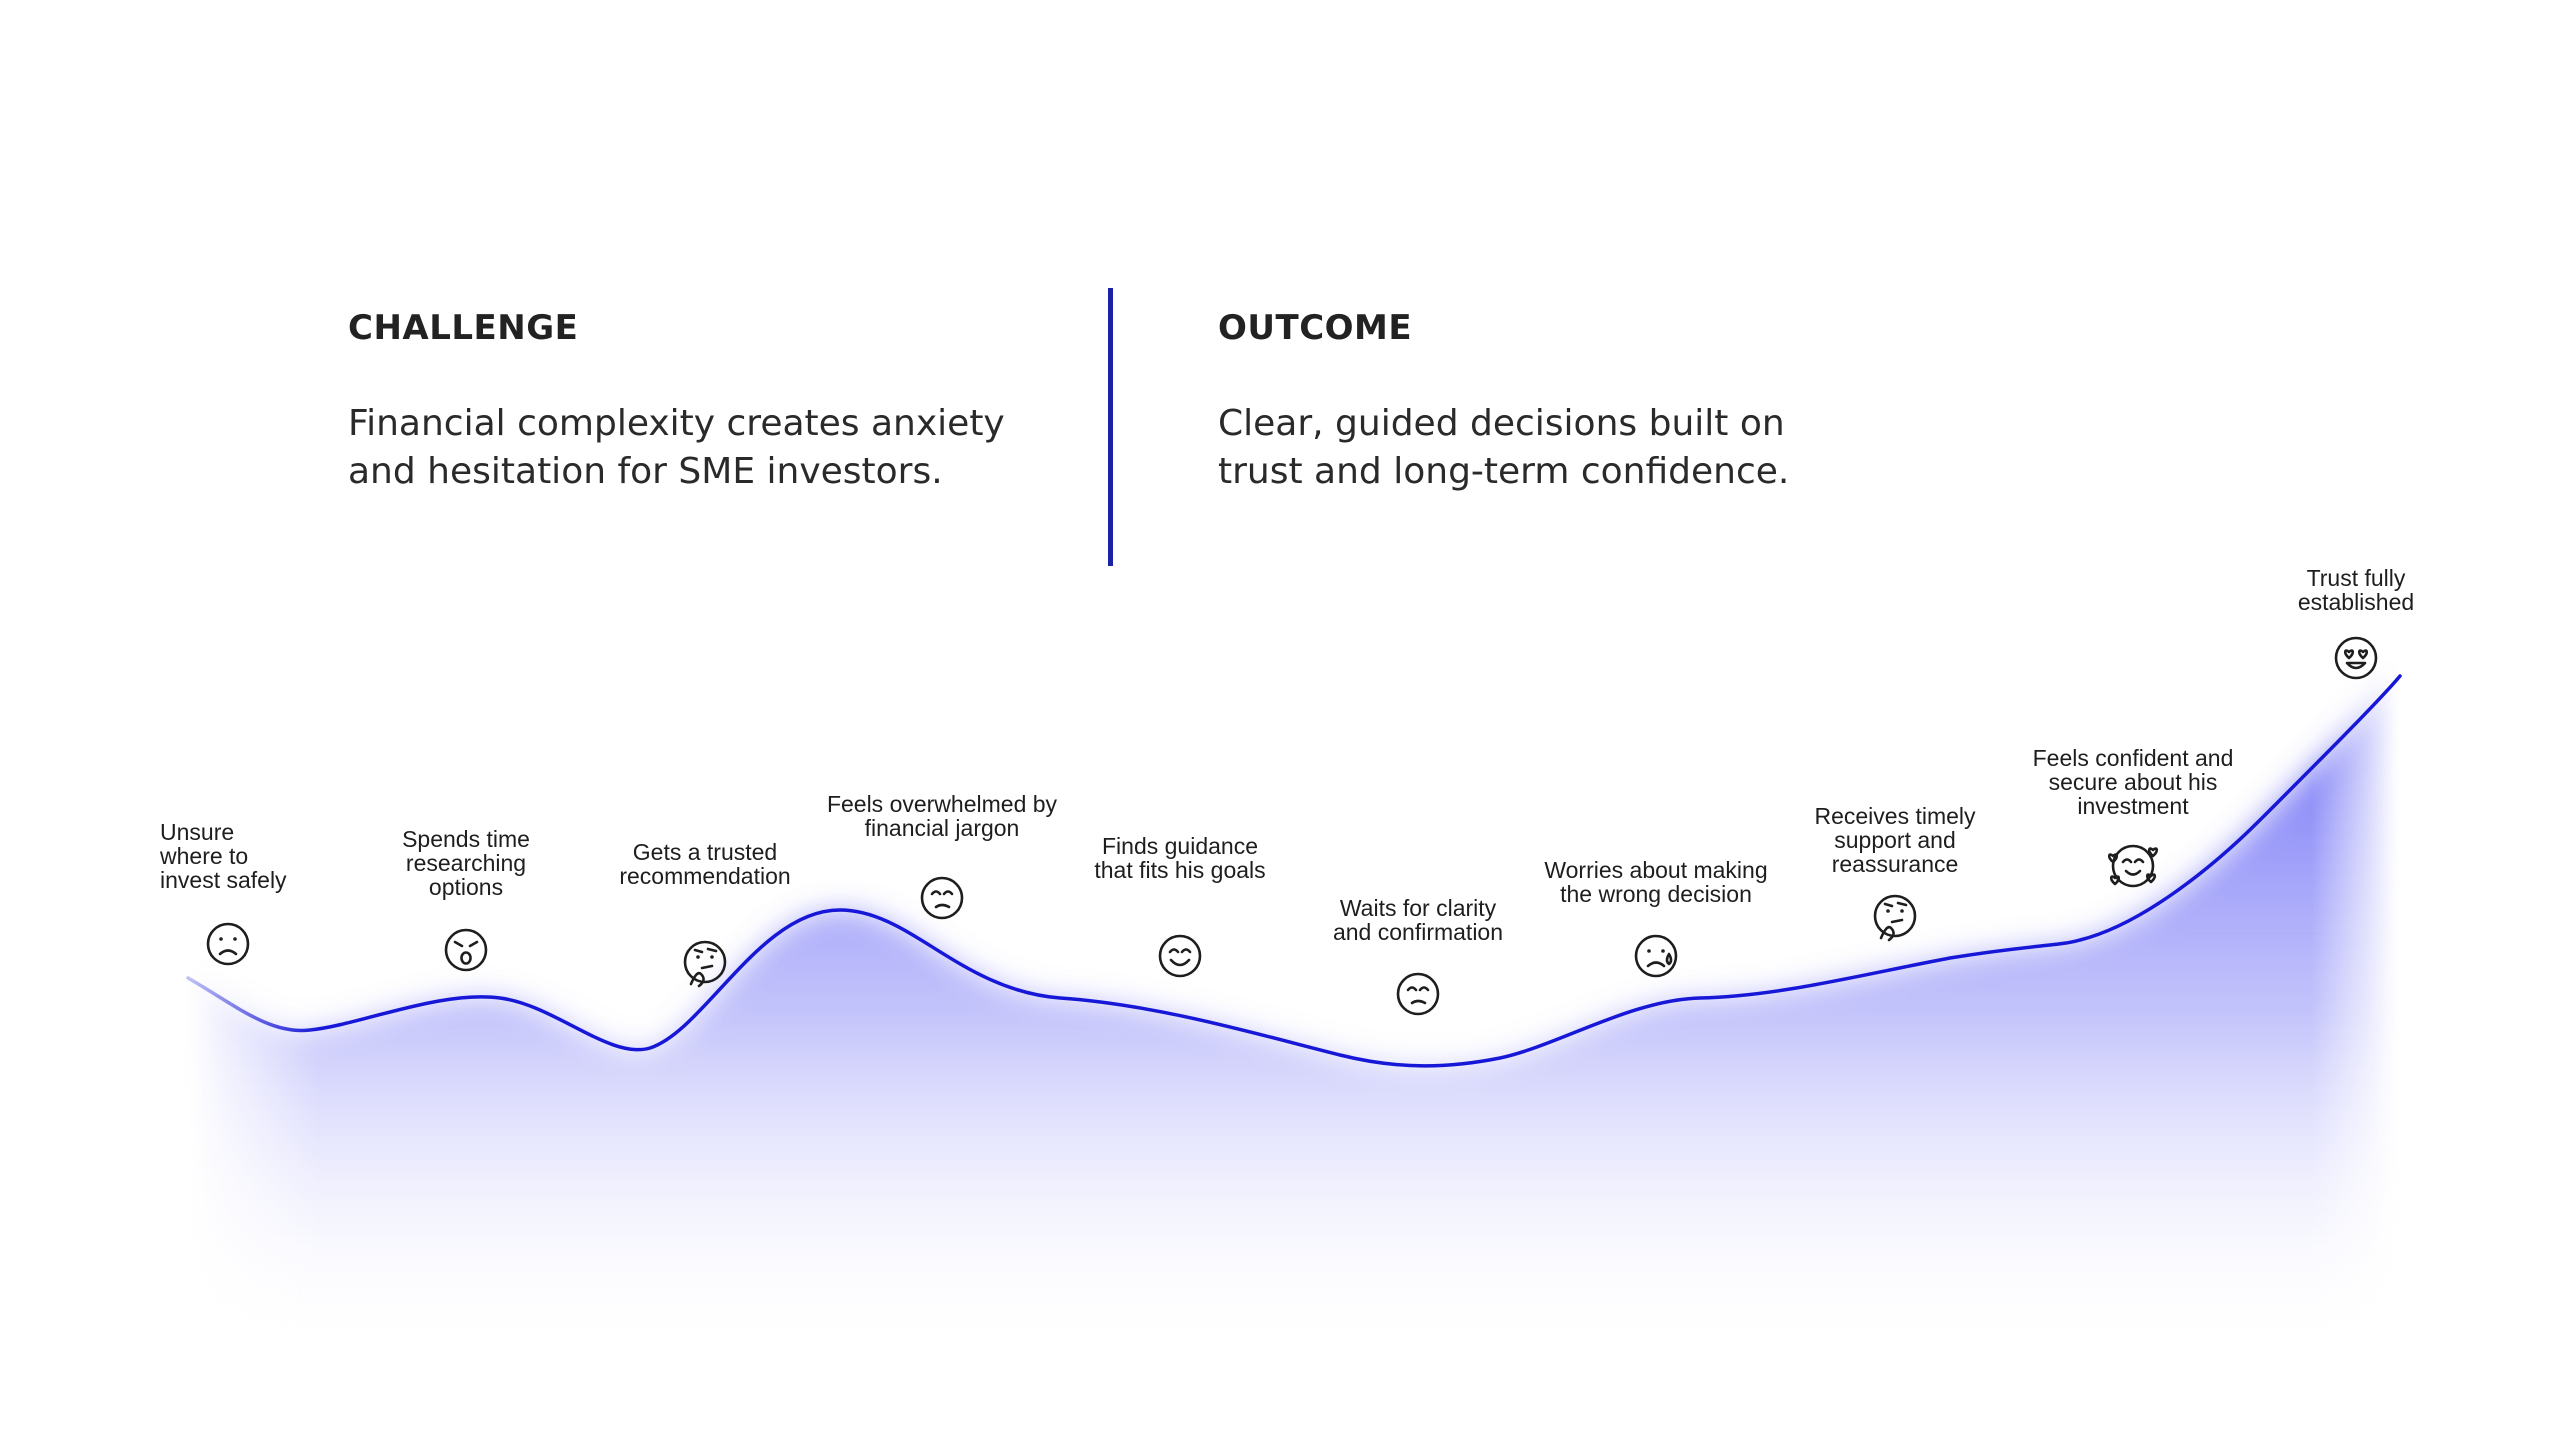 Image resolution: width=2560 pixels, height=1440 pixels. Describe the element at coordinates (466, 887) in the screenshot. I see `step-label-line: options` at that location.